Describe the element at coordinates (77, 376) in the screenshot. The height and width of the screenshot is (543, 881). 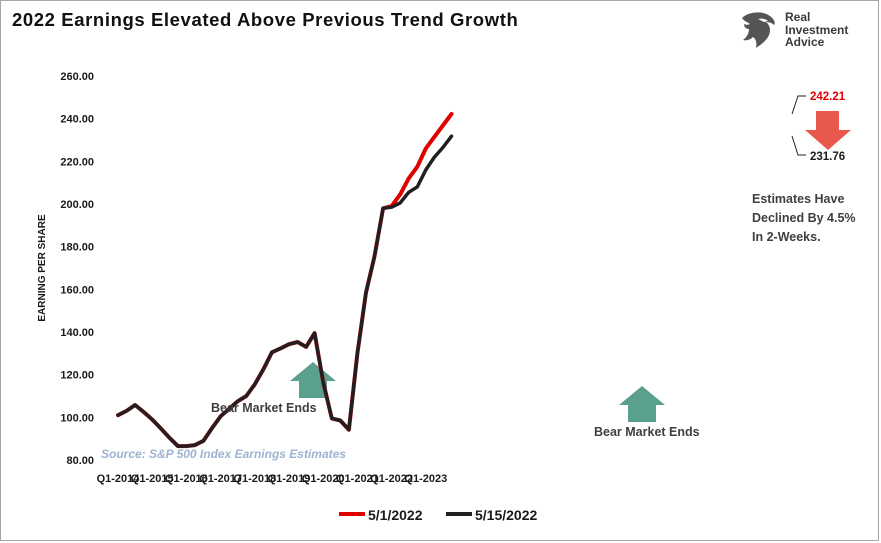
I see `y-tick-label: 120.00` at that location.